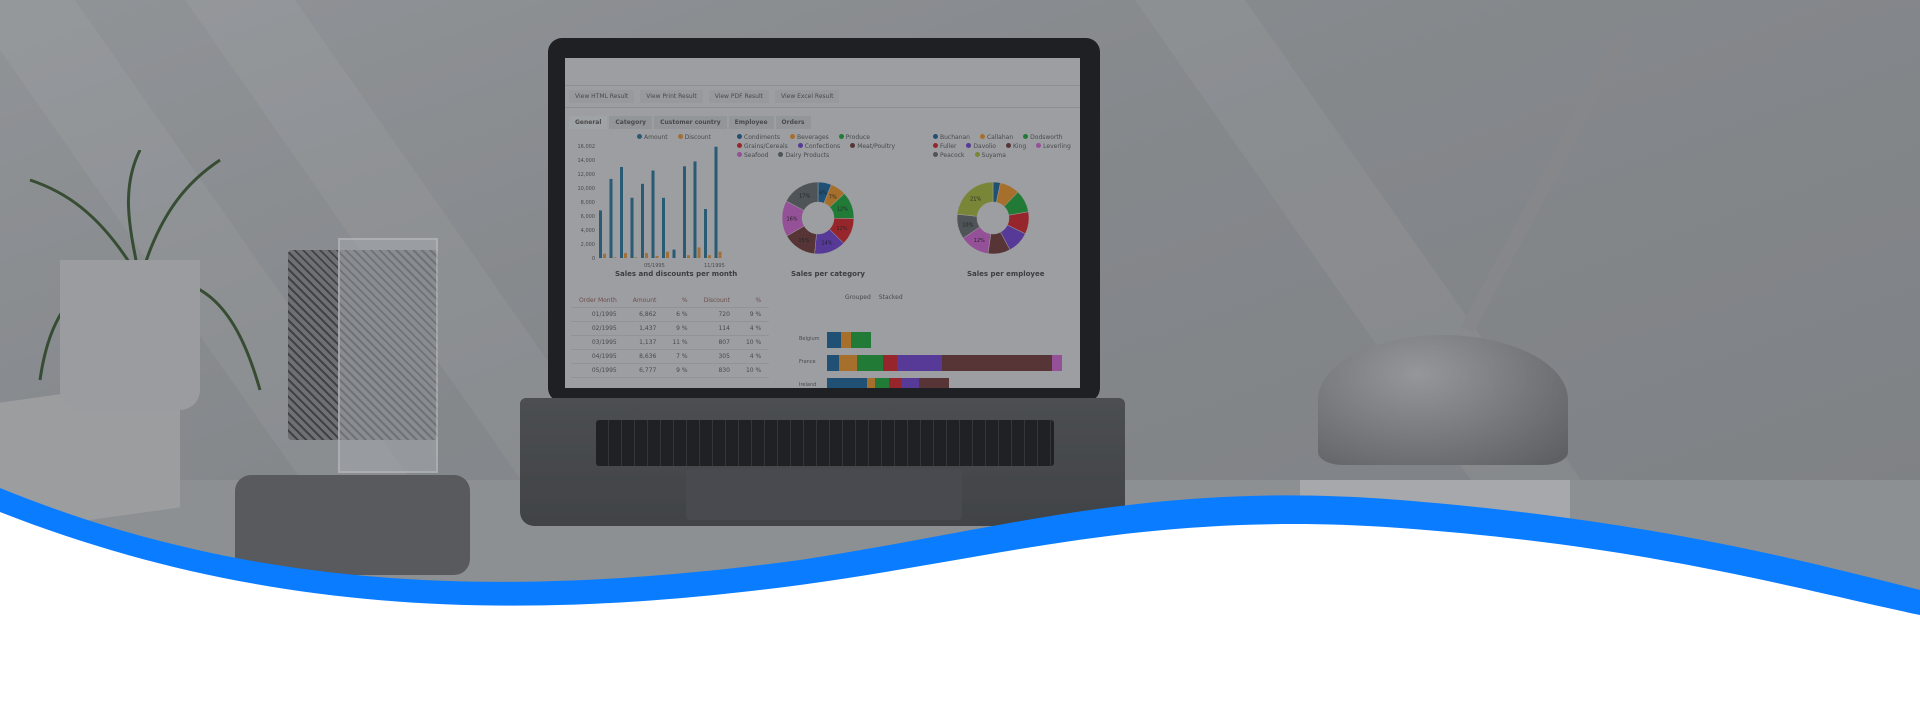 The width and height of the screenshot is (1920, 721). Describe the element at coordinates (1043, 137) in the screenshot. I see `legend-item: Dodsworth` at that location.